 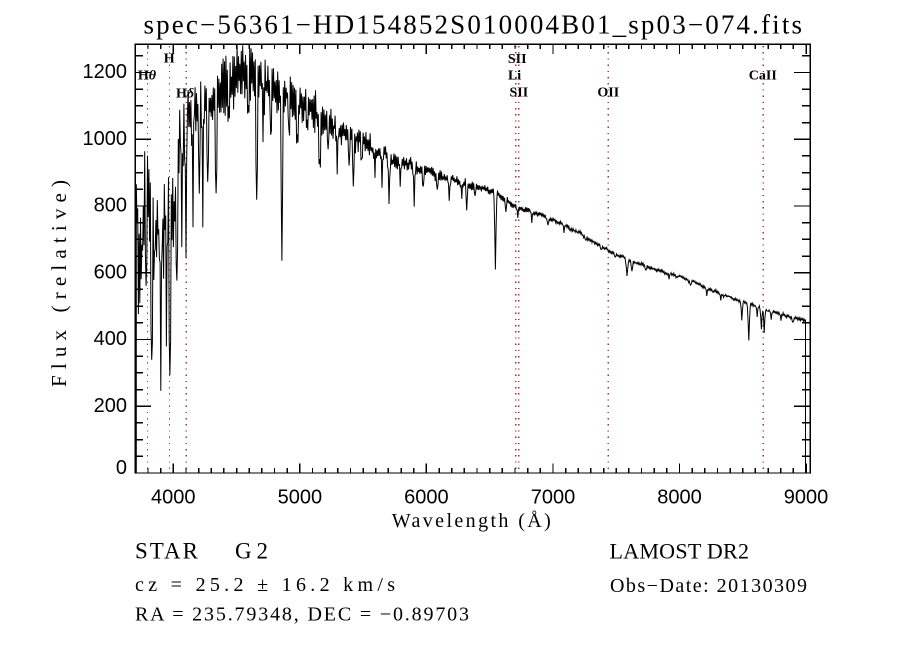 I want to click on svg-text: CaII, so click(x=763, y=76).